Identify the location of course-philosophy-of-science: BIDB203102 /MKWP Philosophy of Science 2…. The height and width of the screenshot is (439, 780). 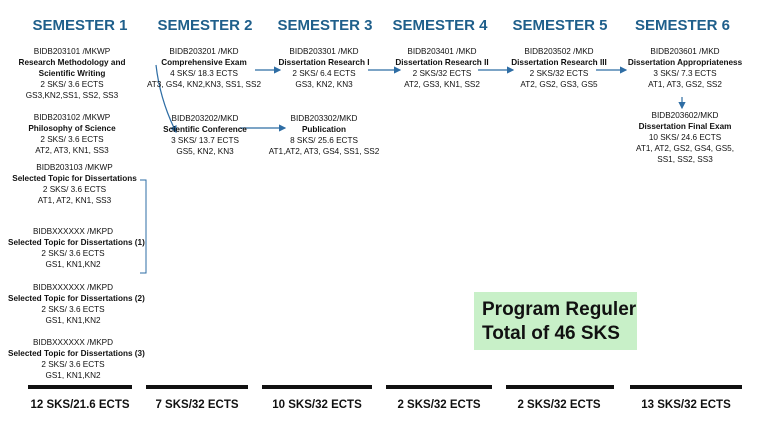
(72, 134).